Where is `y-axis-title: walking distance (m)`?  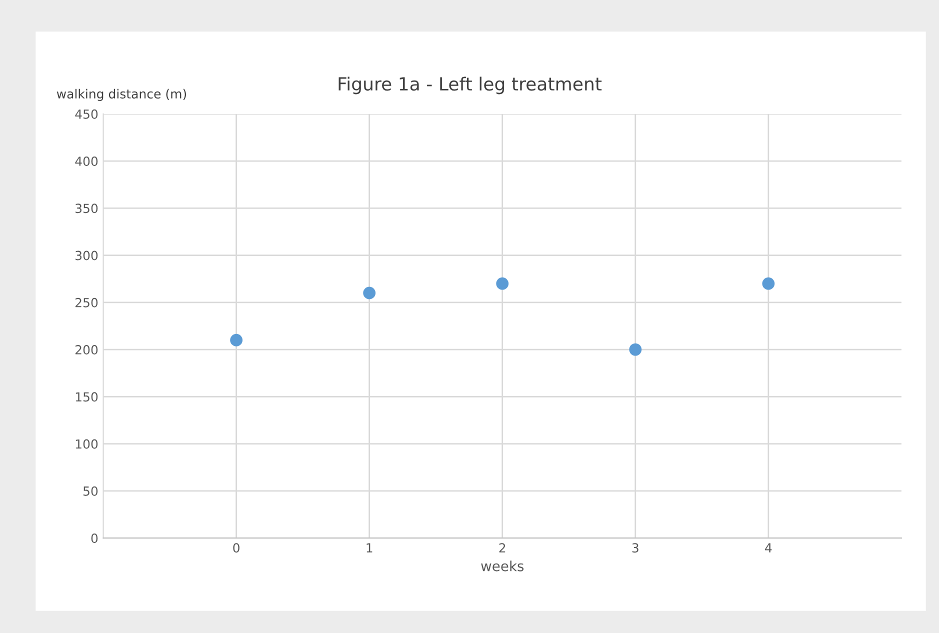 y-axis-title: walking distance (m) is located at coordinates (121, 94).